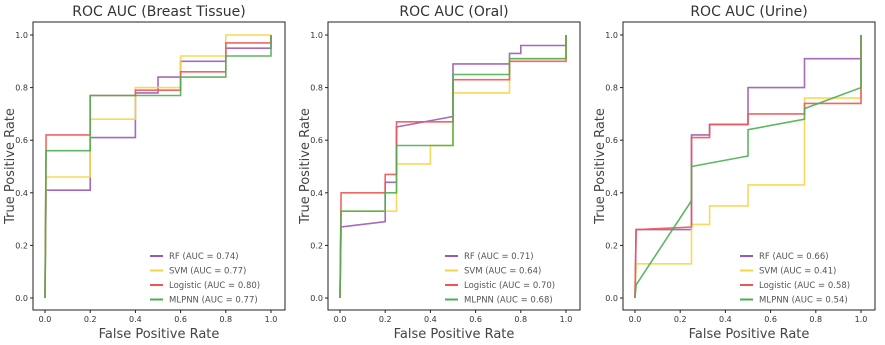  Describe the element at coordinates (804, 286) in the screenshot. I see `legend-label-logistic: Logistic (AUC = 0.58)` at that location.